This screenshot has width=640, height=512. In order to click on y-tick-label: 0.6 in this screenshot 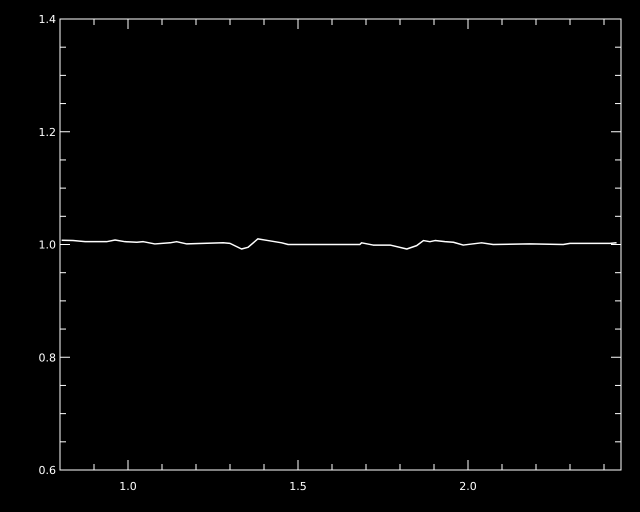, I will do `click(47, 470)`.